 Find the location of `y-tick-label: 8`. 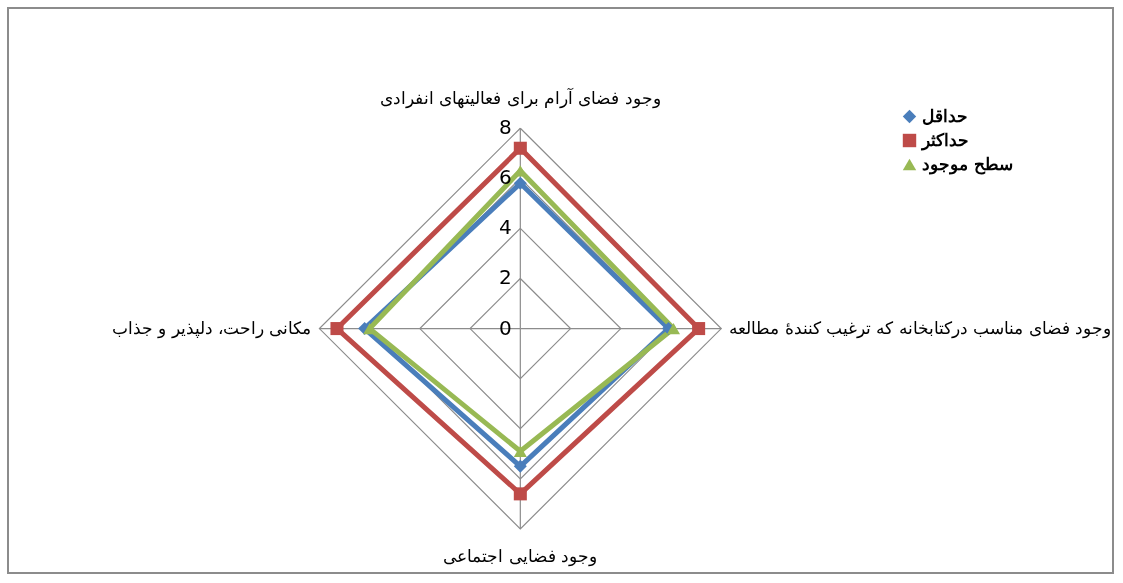

y-tick-label: 8 is located at coordinates (505, 127).